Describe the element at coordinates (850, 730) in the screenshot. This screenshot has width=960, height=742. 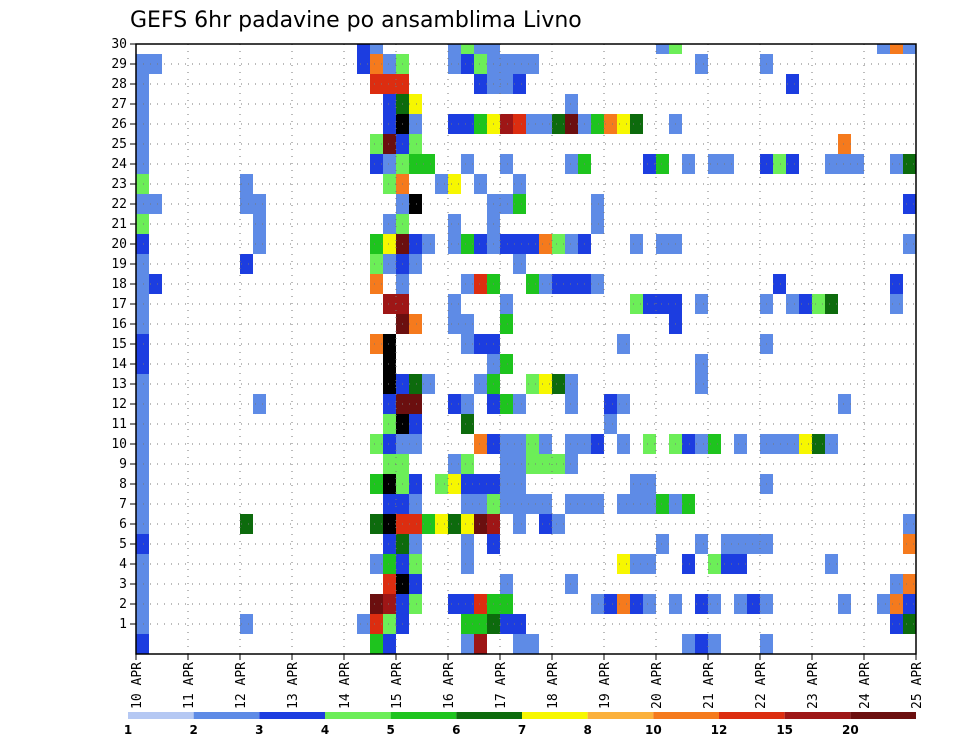
I see `colorbar-label: 20` at that location.